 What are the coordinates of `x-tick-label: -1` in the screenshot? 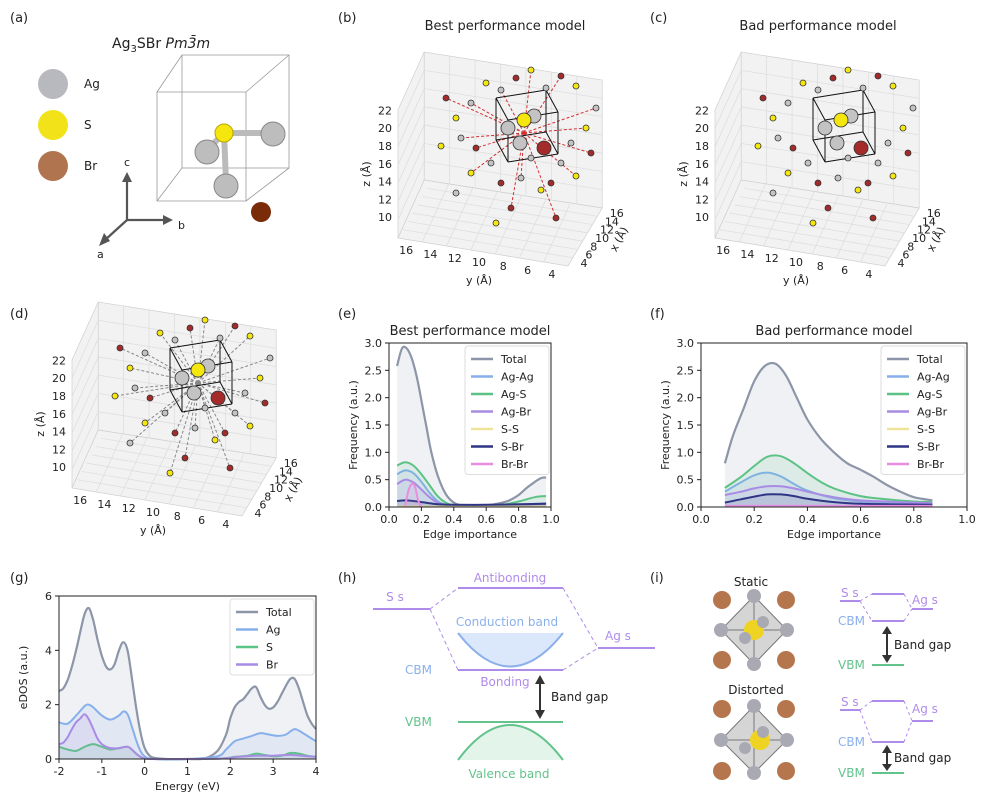 It's located at (101, 771).